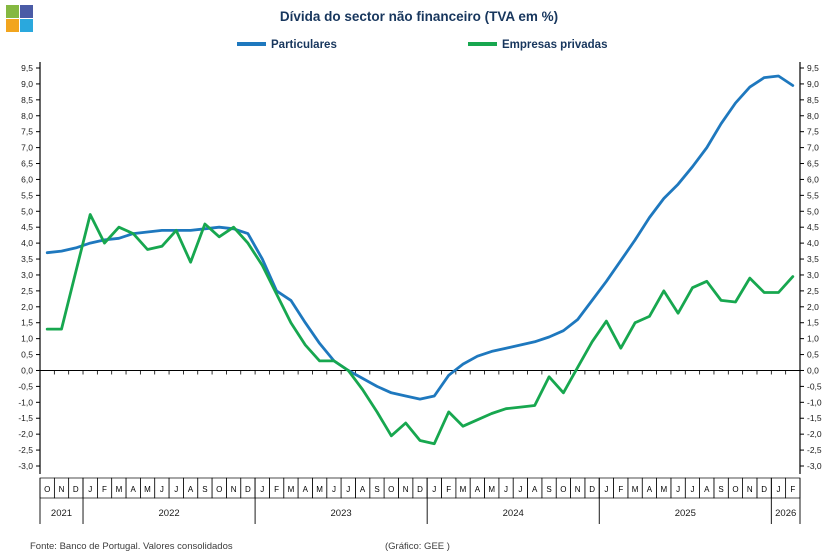 The width and height of the screenshot is (839, 559). Describe the element at coordinates (27, 243) in the screenshot. I see `y-label-left: 4,0` at that location.